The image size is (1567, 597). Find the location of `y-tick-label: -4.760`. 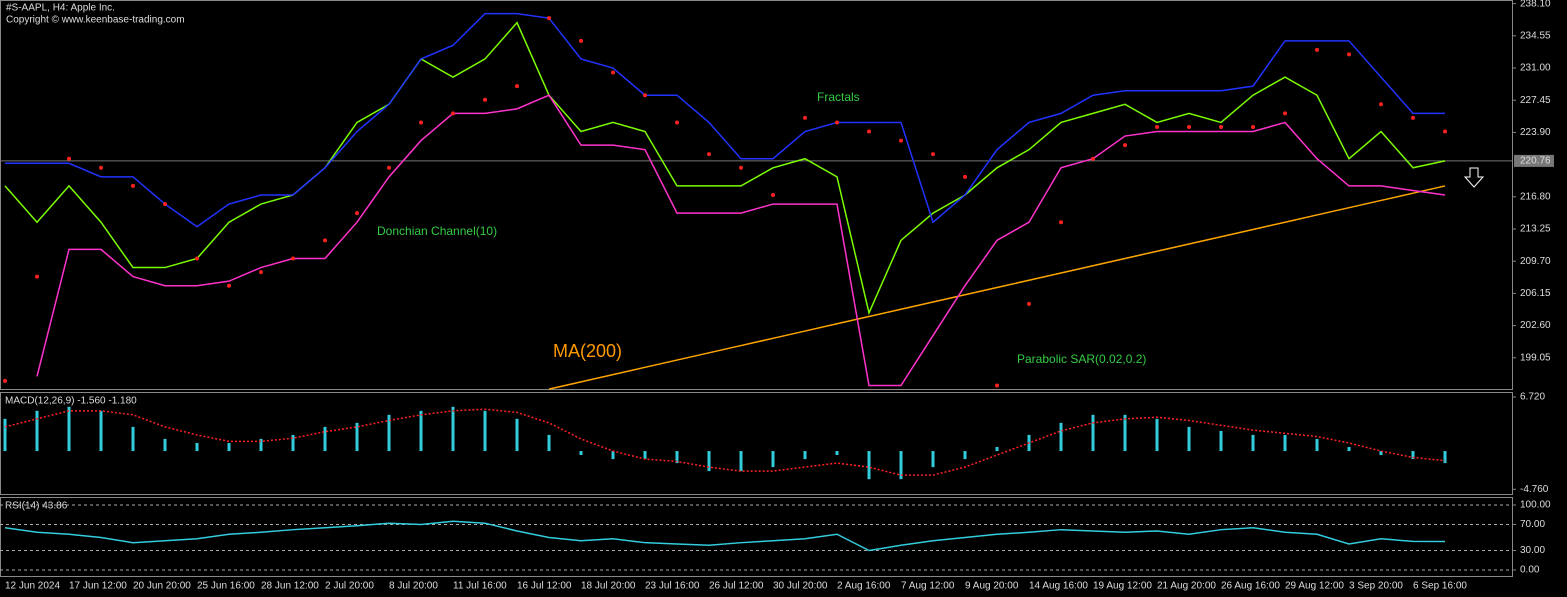

y-tick-label: -4.760 is located at coordinates (1534, 489).